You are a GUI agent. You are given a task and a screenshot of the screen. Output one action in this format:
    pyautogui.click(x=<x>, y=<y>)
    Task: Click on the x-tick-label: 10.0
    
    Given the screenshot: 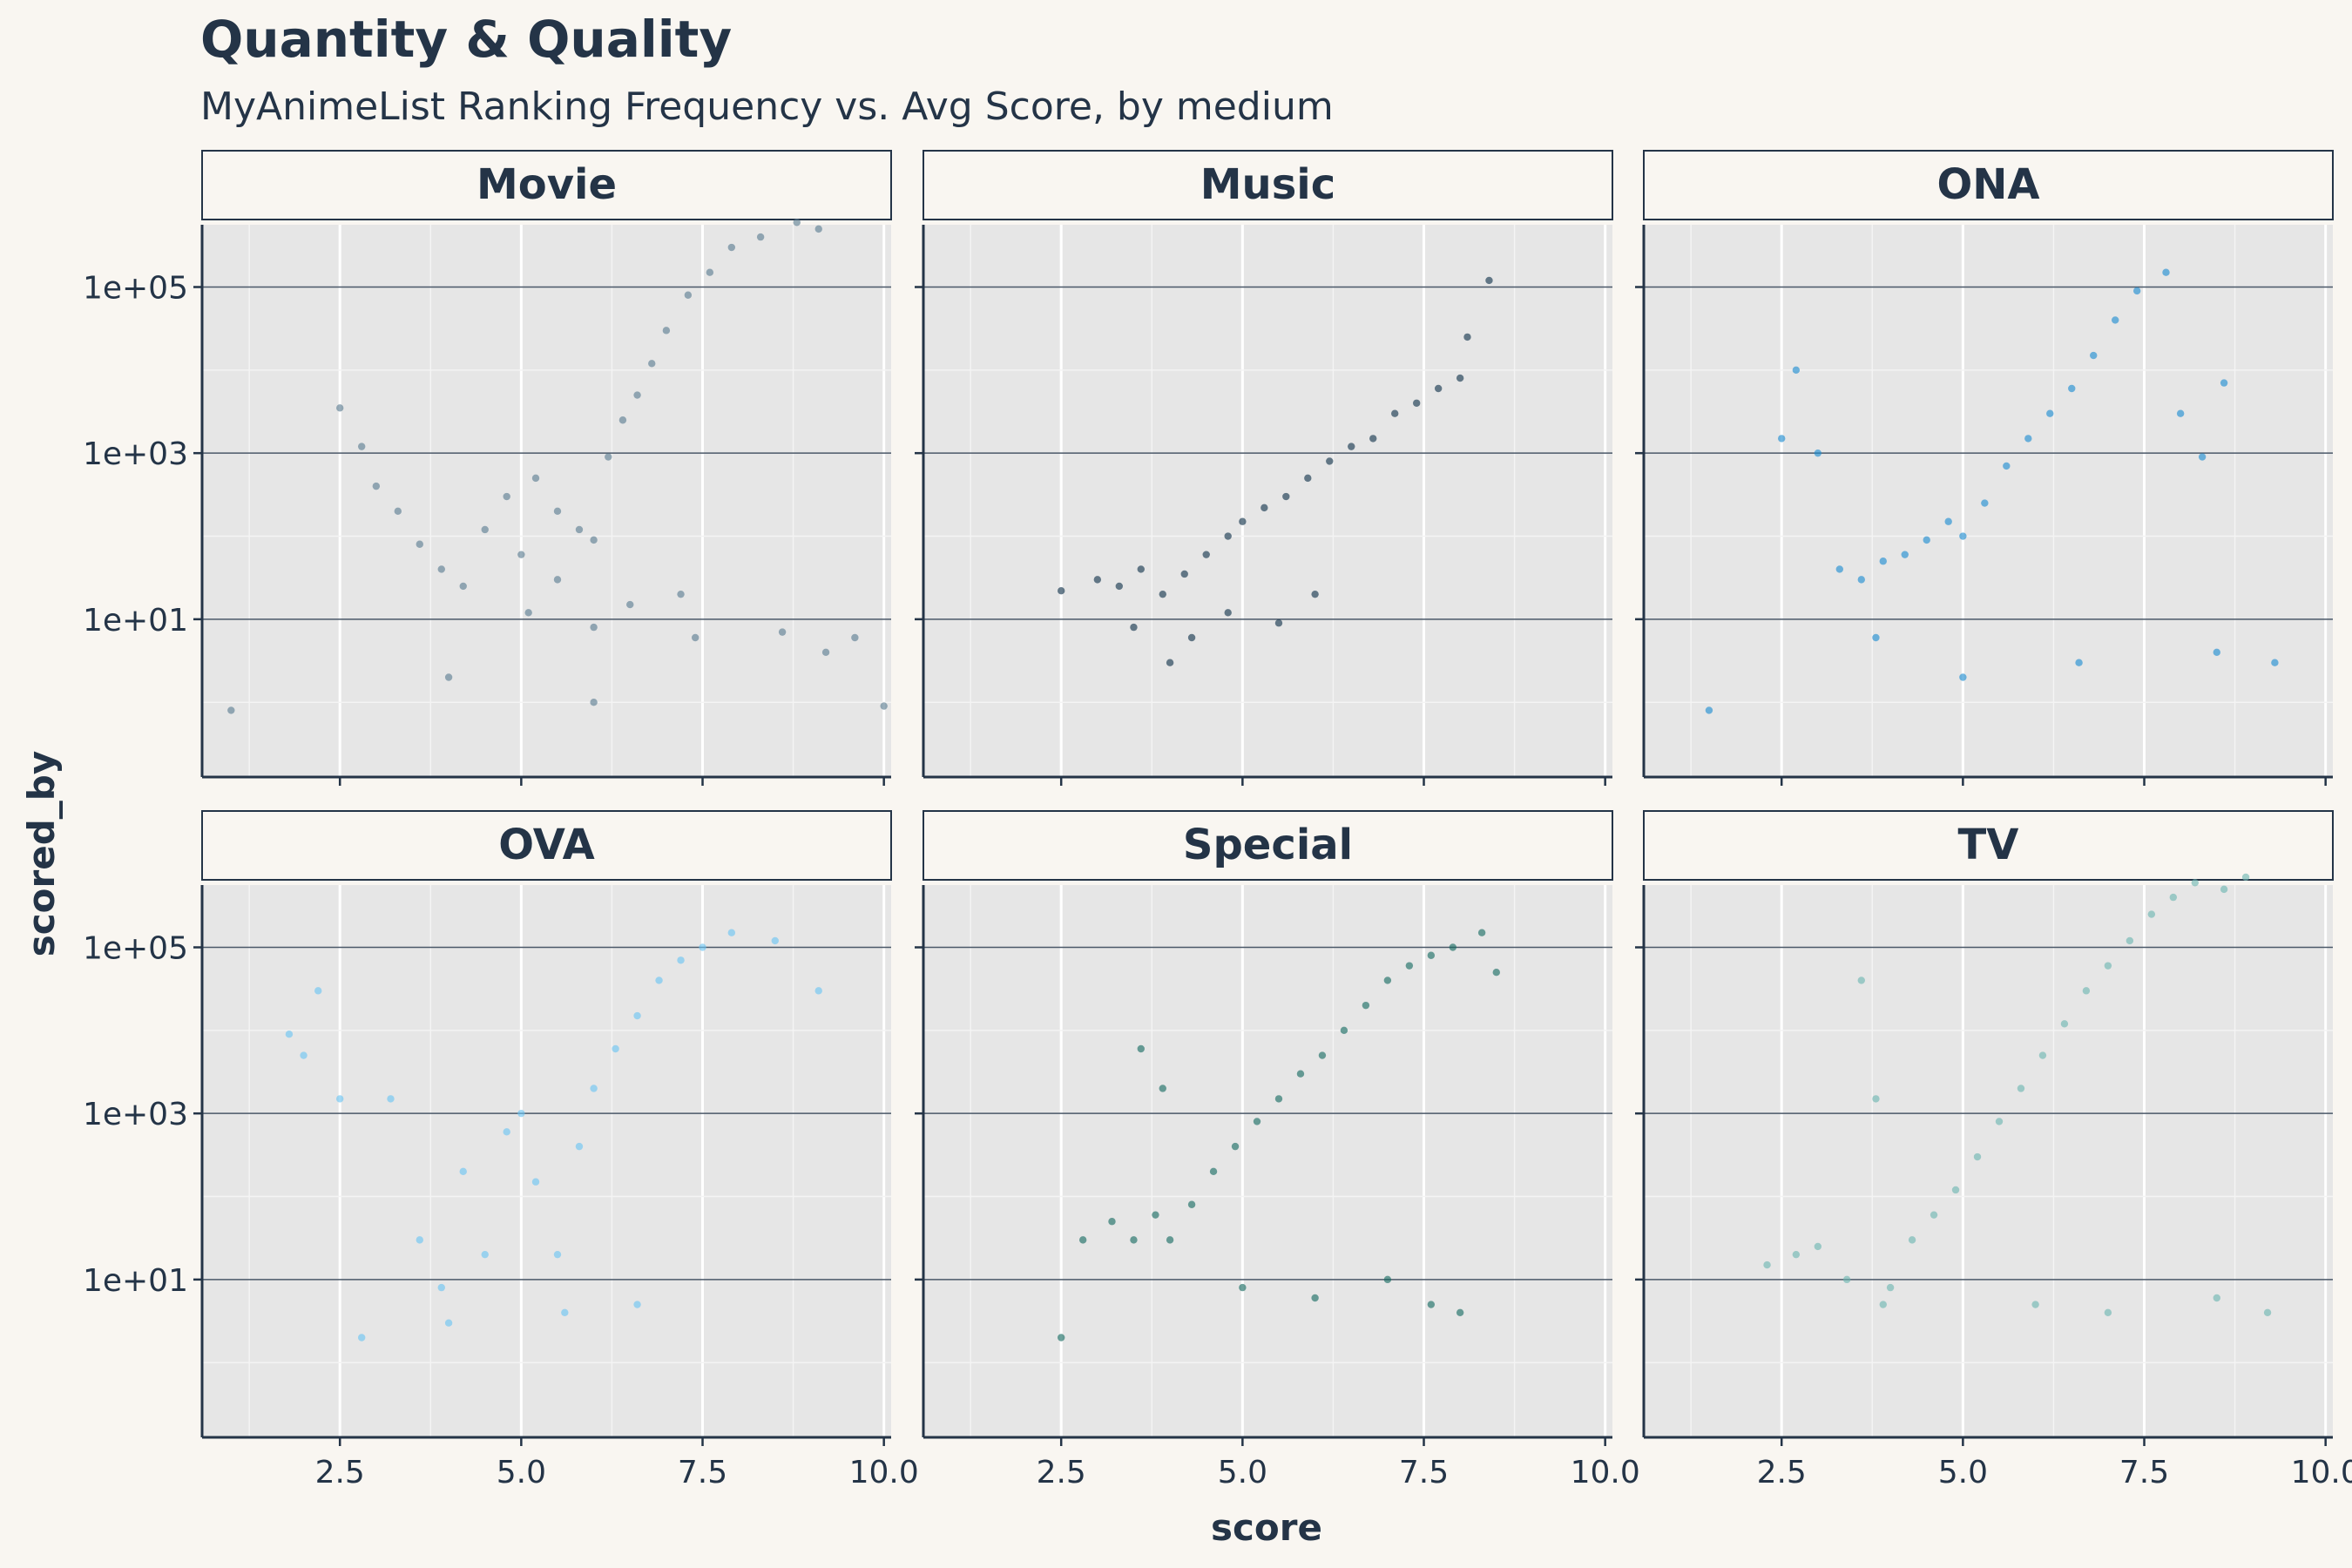 What is the action you would take?
    pyautogui.click(x=2321, y=1472)
    